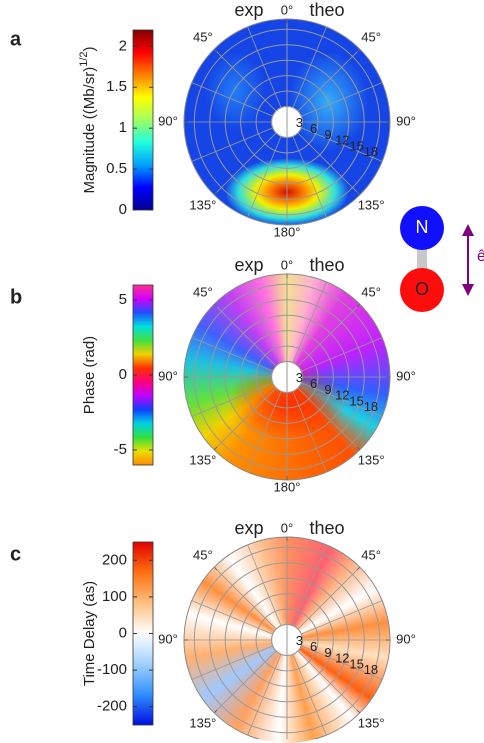 Image resolution: width=484 pixels, height=743 pixels. What do you see at coordinates (114, 559) in the screenshot?
I see `colorbar-tick-label: 200` at bounding box center [114, 559].